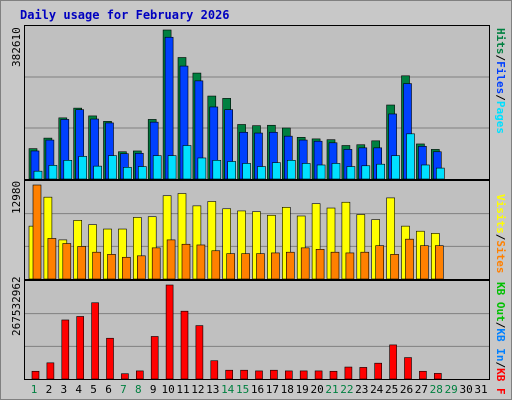 This screenshot has width=512, height=400. What do you see at coordinates (500, 97) in the screenshot?
I see `legend-sep: /` at bounding box center [500, 97].